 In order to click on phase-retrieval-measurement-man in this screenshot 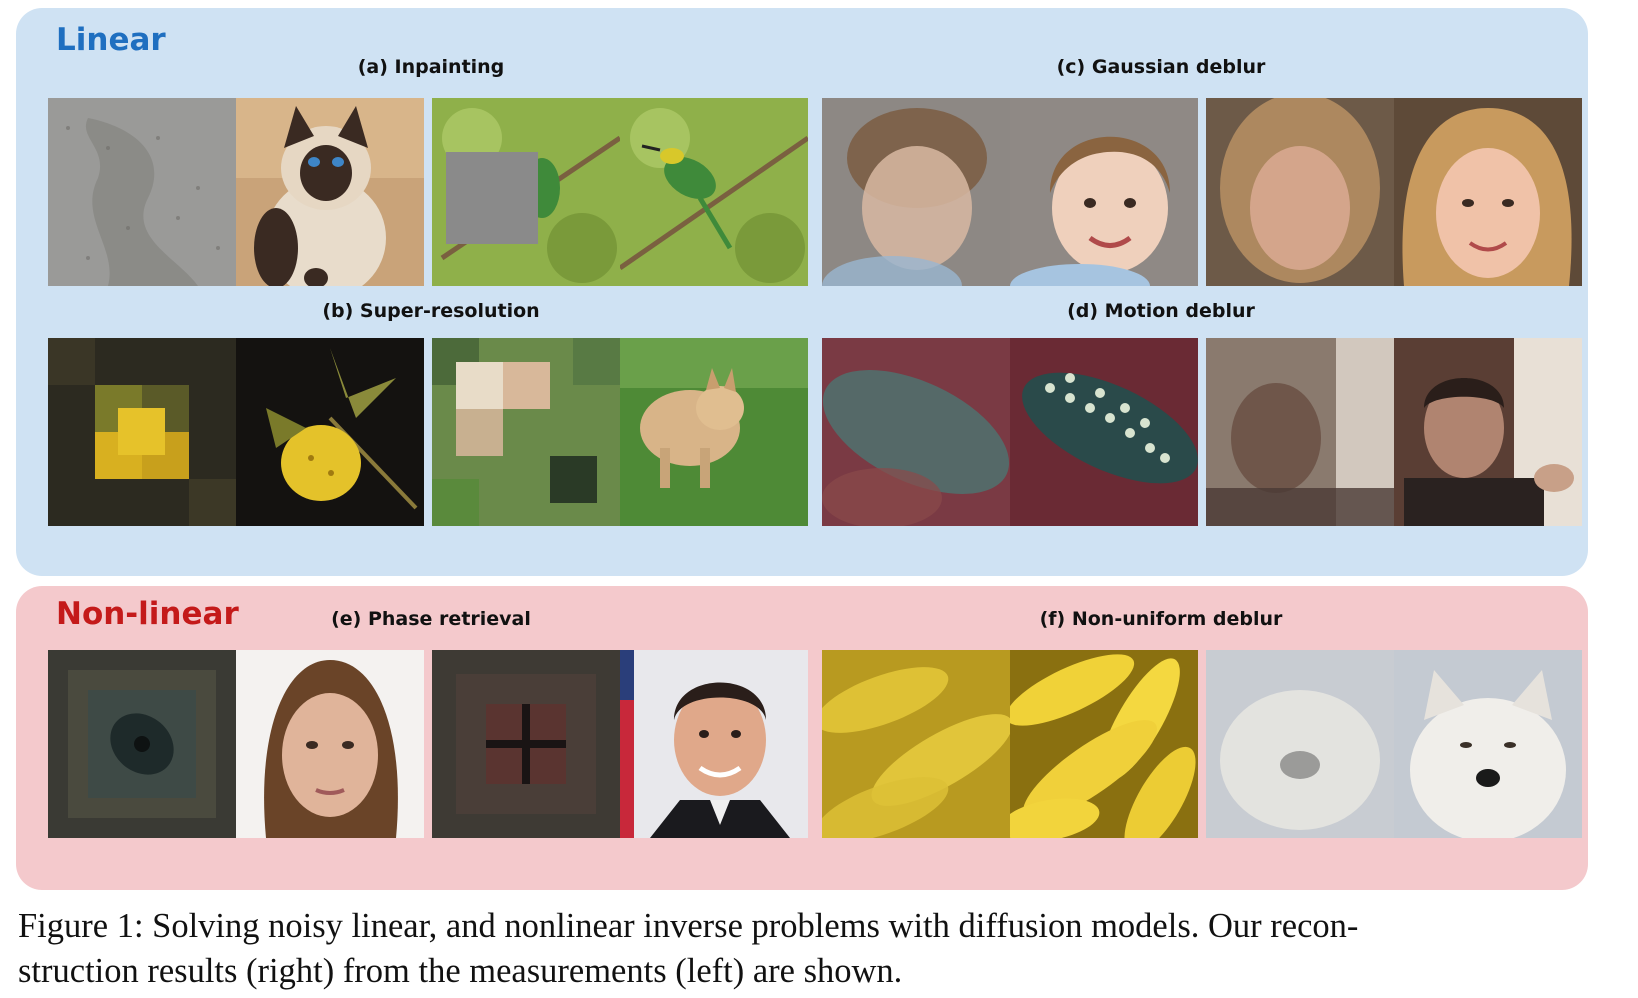, I will do `click(526, 744)`.